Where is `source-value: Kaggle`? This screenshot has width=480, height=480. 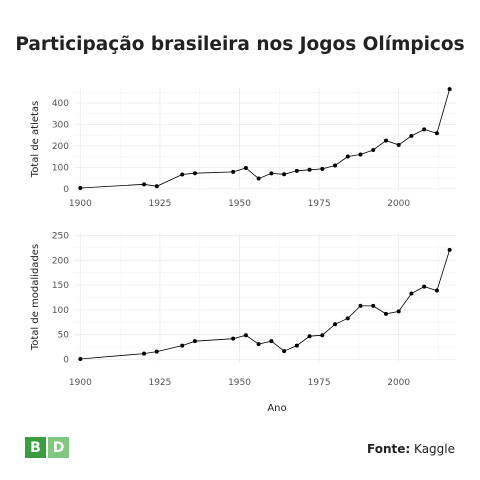 source-value: Kaggle is located at coordinates (434, 449).